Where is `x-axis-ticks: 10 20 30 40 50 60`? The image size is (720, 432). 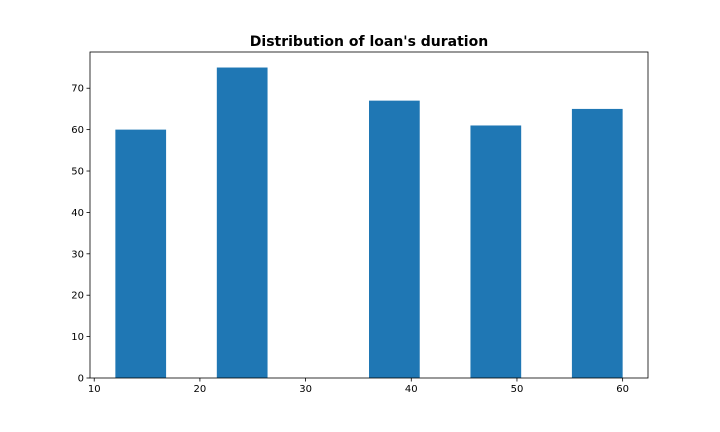
x-axis-ticks: 10 20 30 40 50 60 is located at coordinates (358, 386).